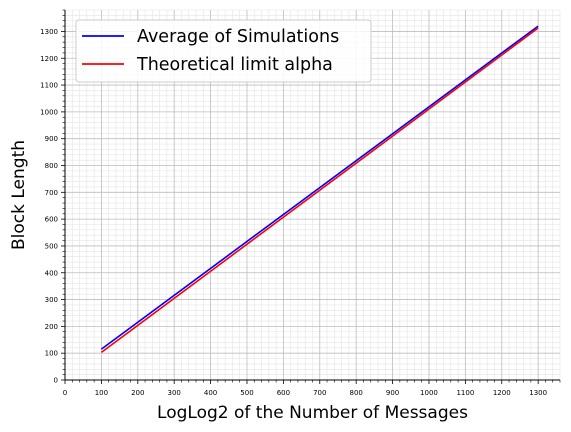 The image size is (571, 432). Describe the element at coordinates (392, 393) in the screenshot. I see `x-tick-label: 900` at that location.